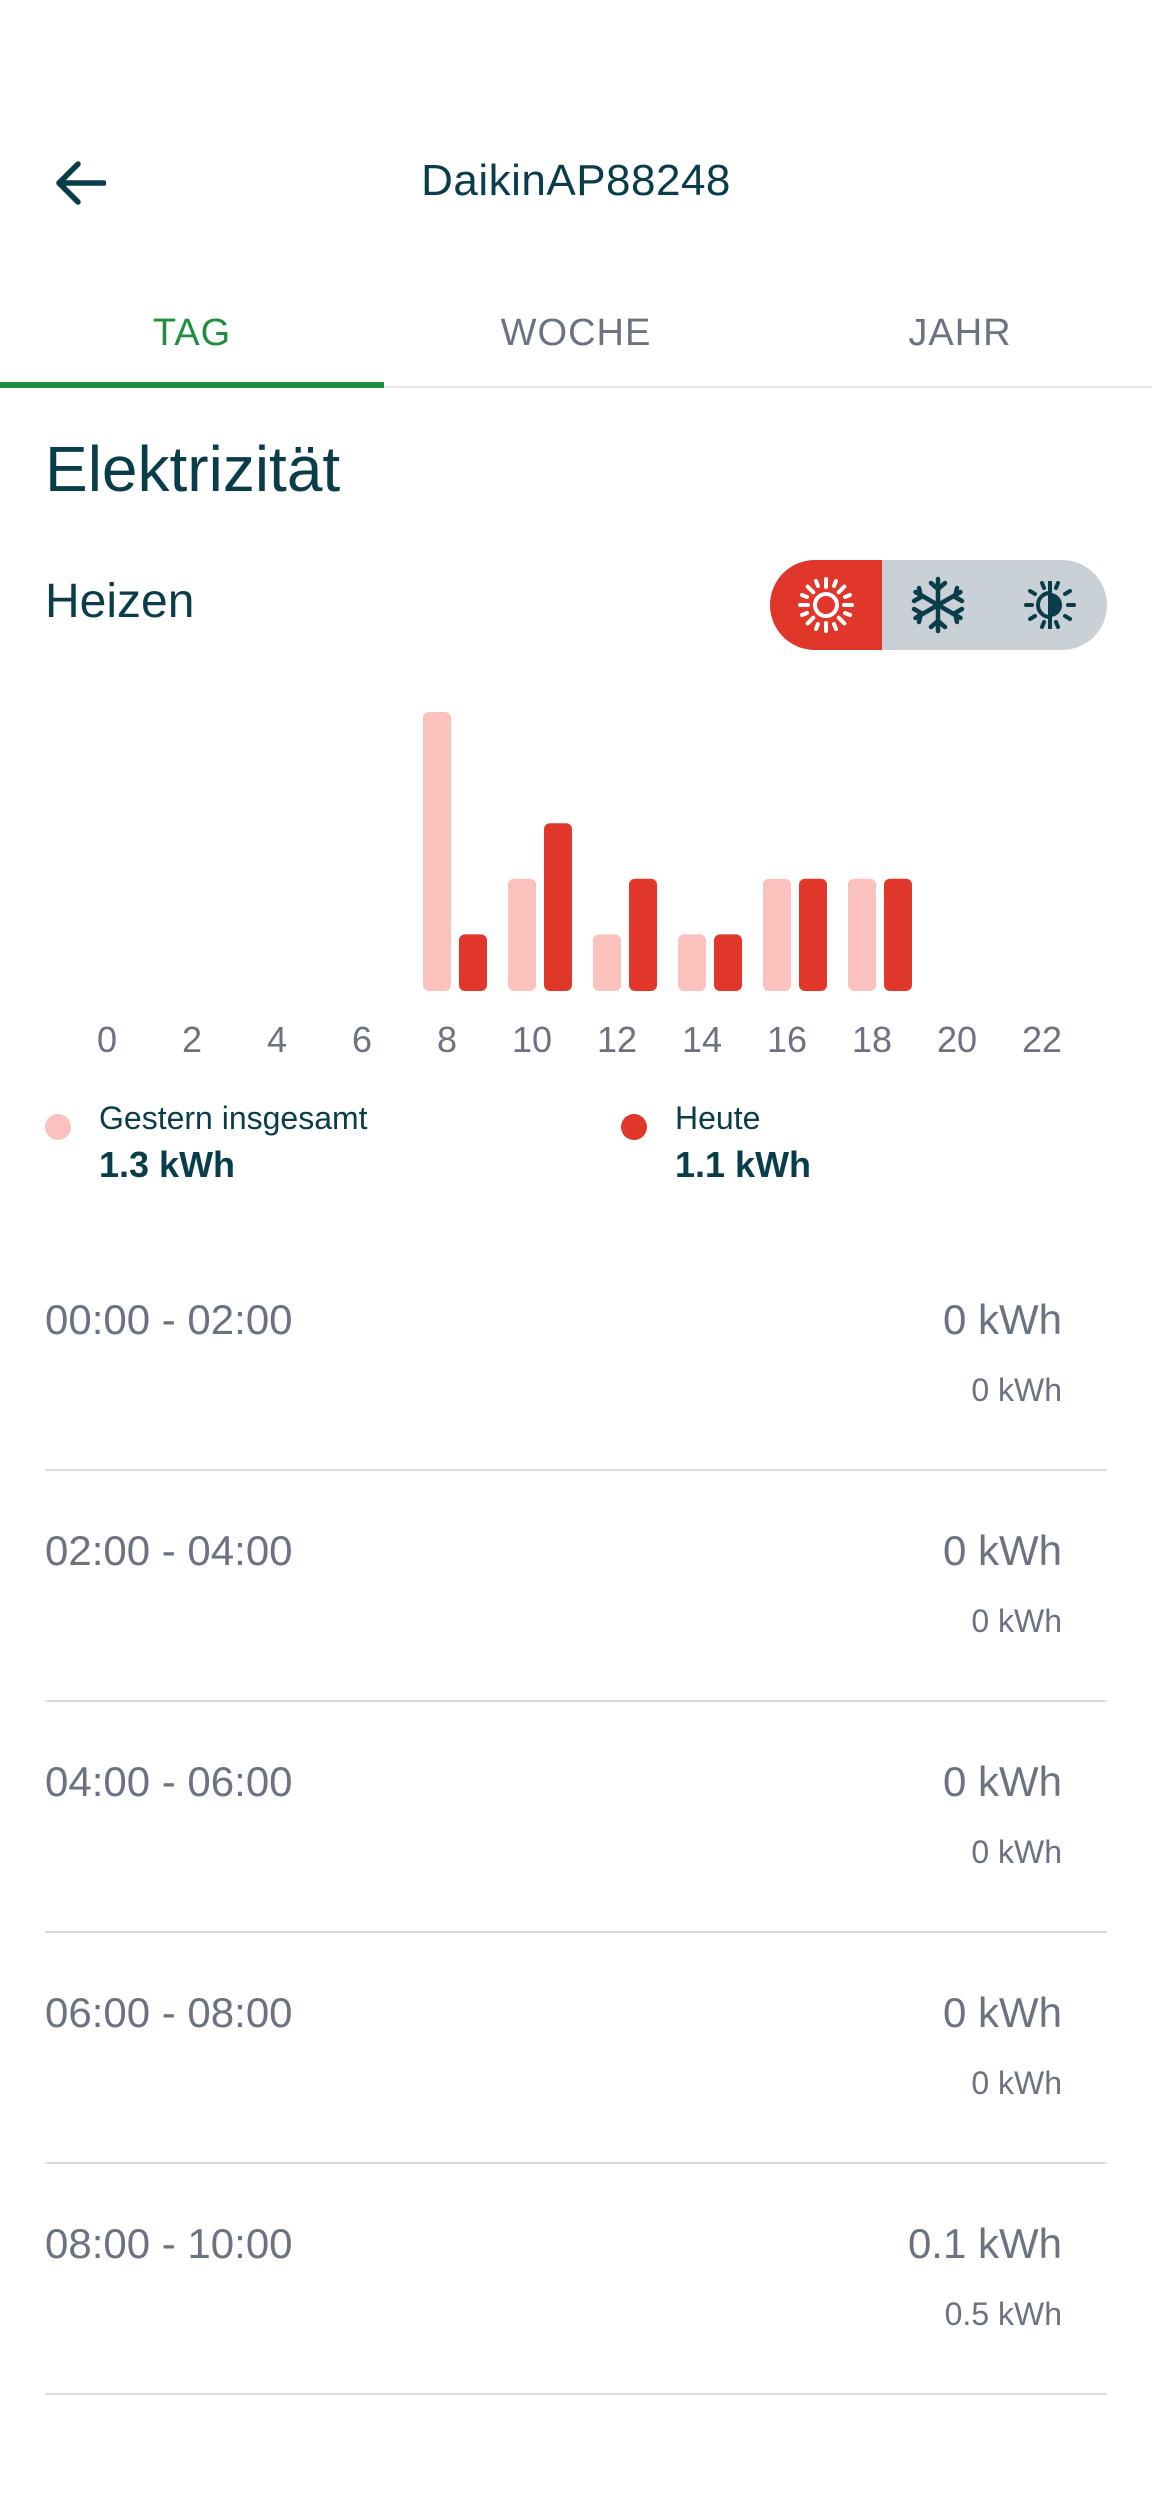 This screenshot has height=2496, width=1152. What do you see at coordinates (169, 2012) in the screenshot?
I see `row-time-range: 06:00 - 08:00` at bounding box center [169, 2012].